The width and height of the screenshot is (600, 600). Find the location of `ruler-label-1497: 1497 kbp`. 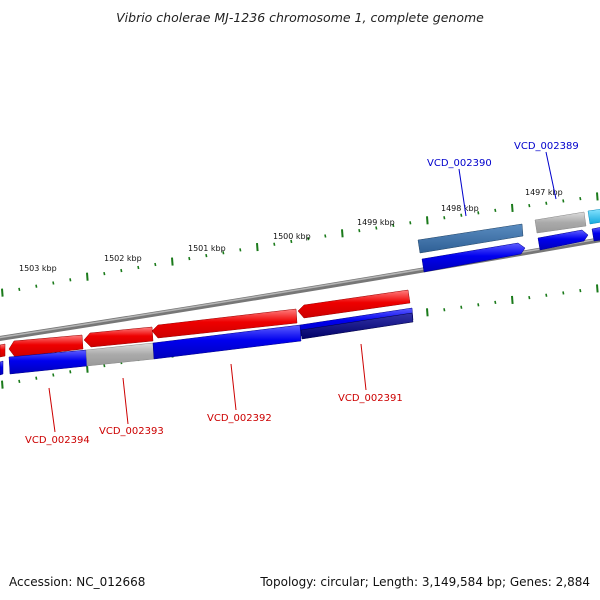

ruler-label-1497: 1497 kbp is located at coordinates (544, 192).